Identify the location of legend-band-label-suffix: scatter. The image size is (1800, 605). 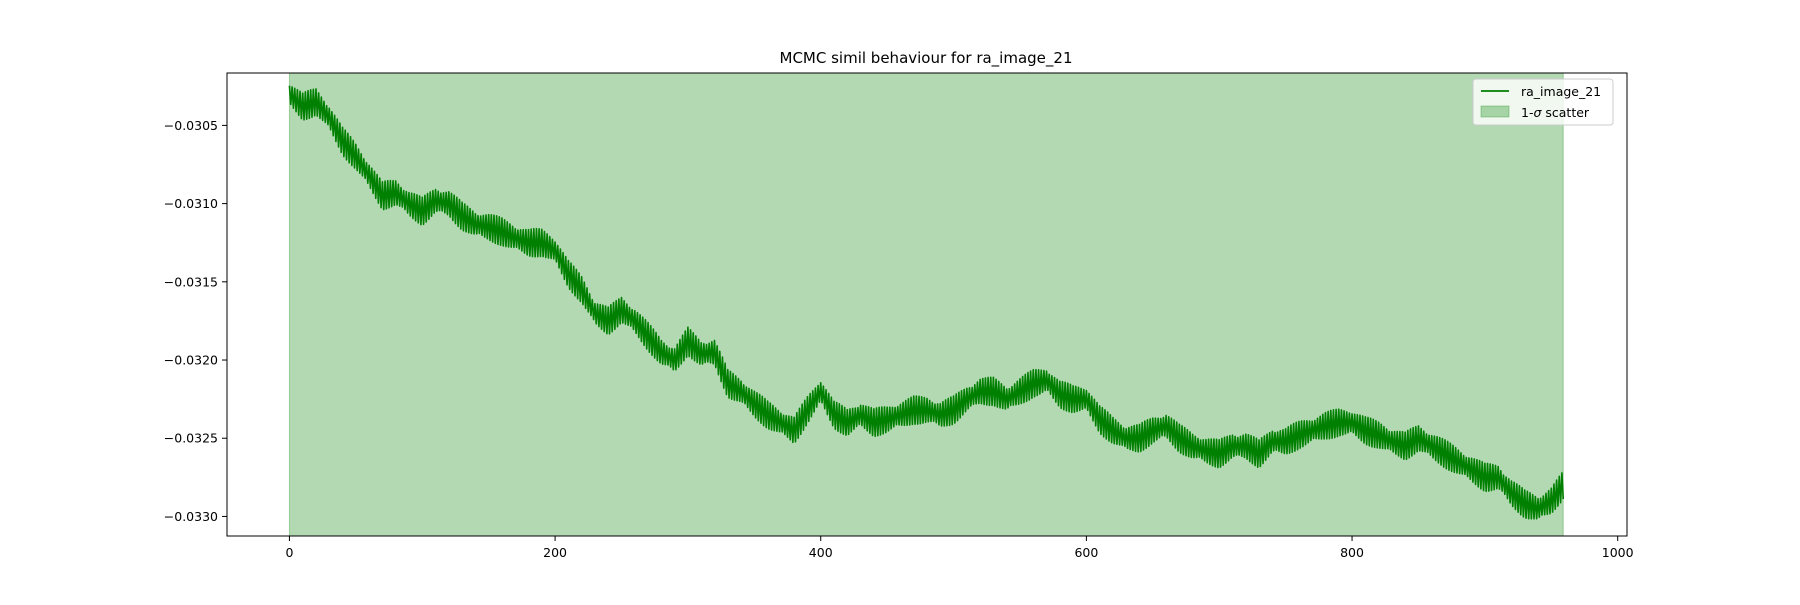
(1565, 112).